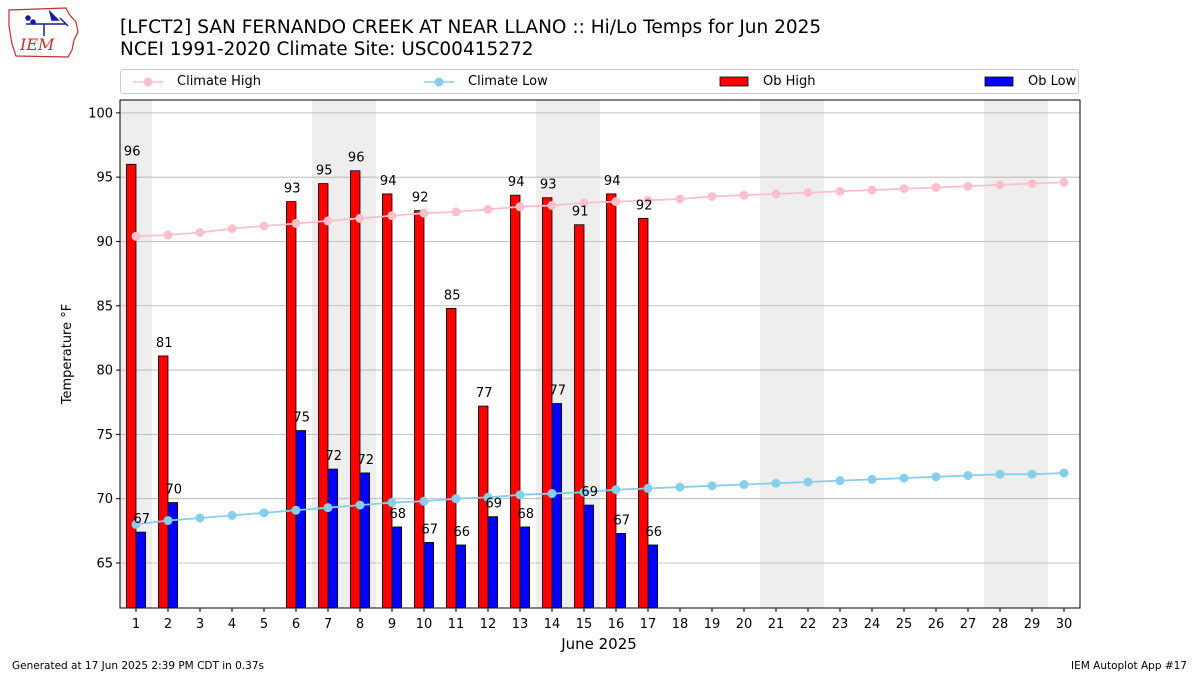  What do you see at coordinates (324, 171) in the screenshot?
I see `data-label-ob-high: 95` at bounding box center [324, 171].